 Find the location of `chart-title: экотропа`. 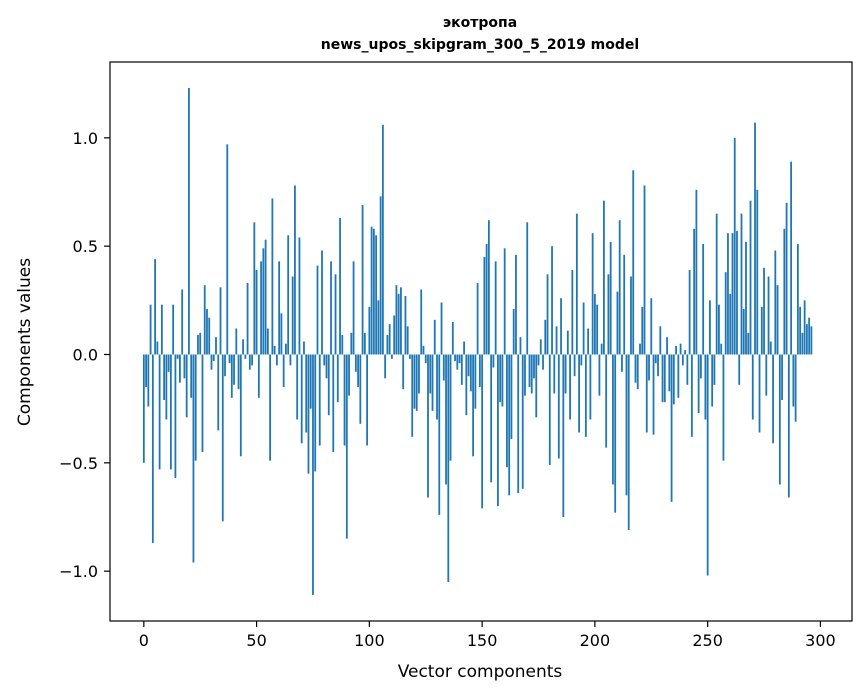

chart-title: экотропа is located at coordinates (480, 23).